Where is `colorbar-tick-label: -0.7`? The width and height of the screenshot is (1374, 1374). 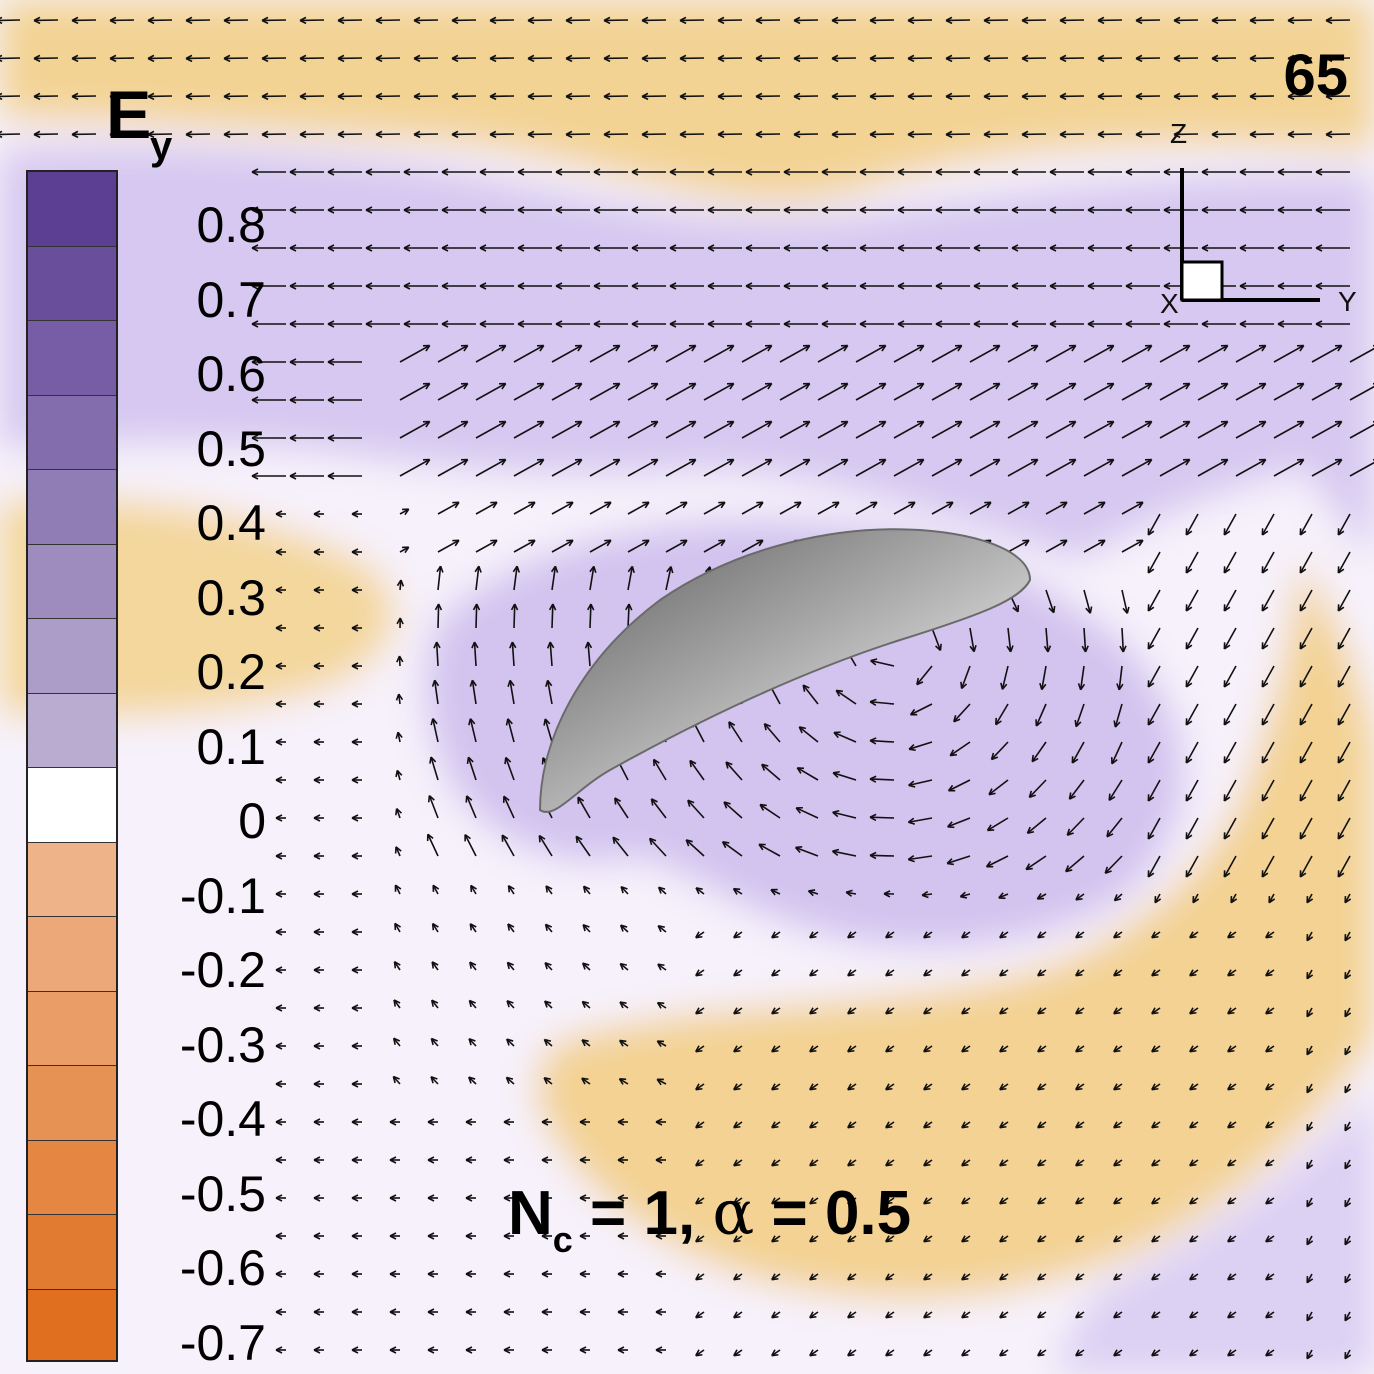 colorbar-tick-label: -0.7 is located at coordinates (222, 1342).